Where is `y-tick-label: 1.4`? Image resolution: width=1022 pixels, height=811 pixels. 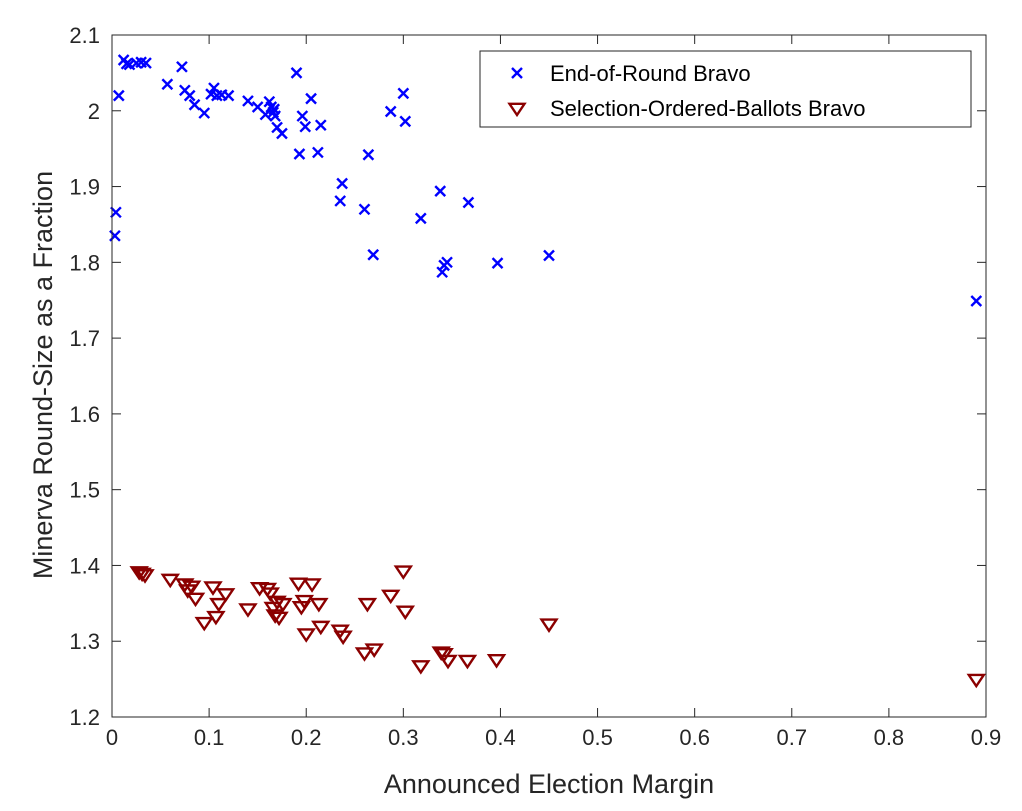
y-tick-label: 1.4 is located at coordinates (84, 565).